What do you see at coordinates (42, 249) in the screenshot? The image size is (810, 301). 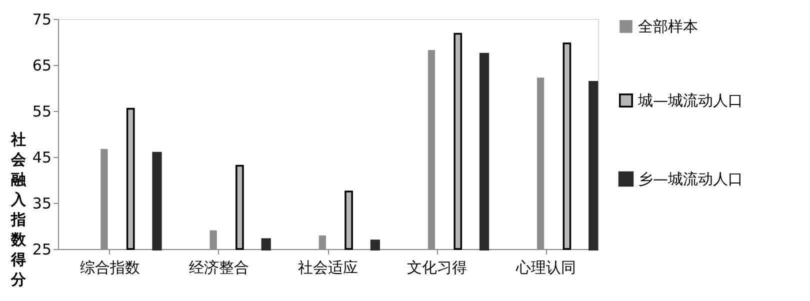 I see `y-tick-label: 25` at bounding box center [42, 249].